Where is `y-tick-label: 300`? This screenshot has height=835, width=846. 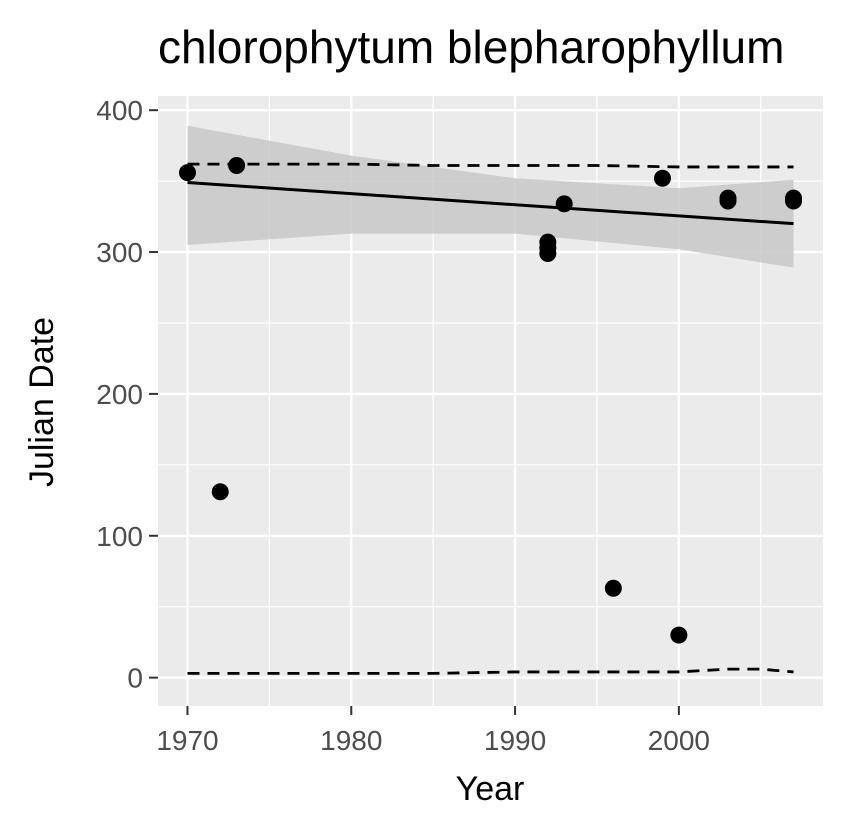
y-tick-label: 300 is located at coordinates (119, 252).